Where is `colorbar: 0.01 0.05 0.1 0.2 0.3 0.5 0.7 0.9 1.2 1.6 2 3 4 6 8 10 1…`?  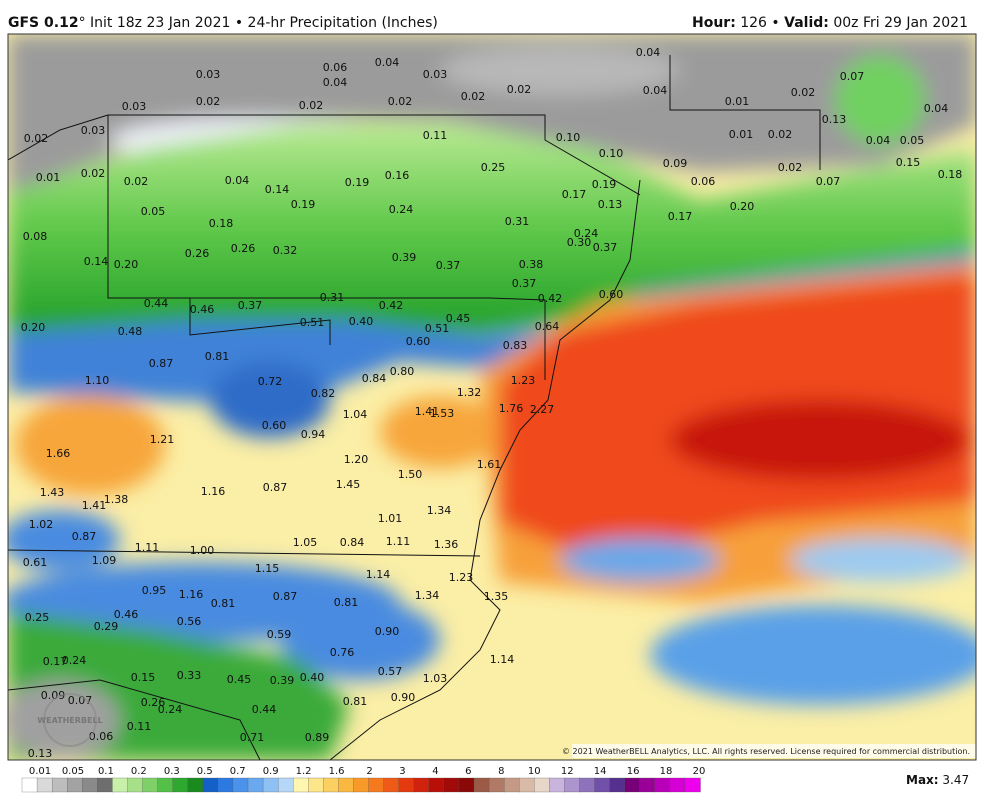
colorbar: 0.01 0.05 0.1 0.2 0.3 0.5 0.7 0.9 1.2 1.6 2 3 4 6 8 10 1… is located at coordinates (363, 779).